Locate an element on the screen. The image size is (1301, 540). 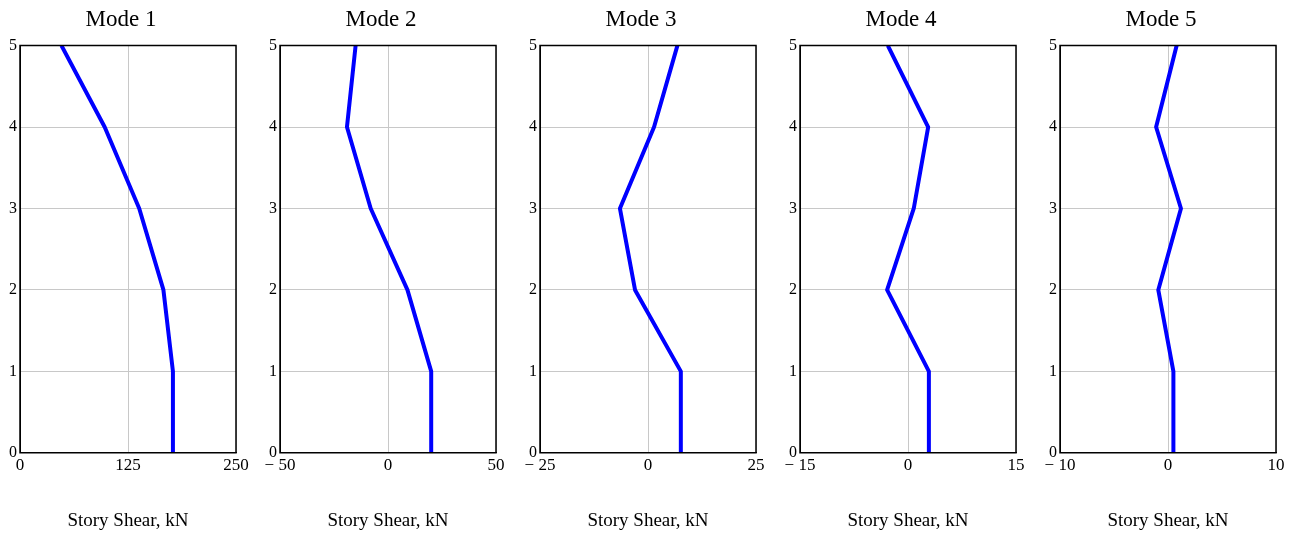
chart-title: Mode 3 is located at coordinates (641, 18).